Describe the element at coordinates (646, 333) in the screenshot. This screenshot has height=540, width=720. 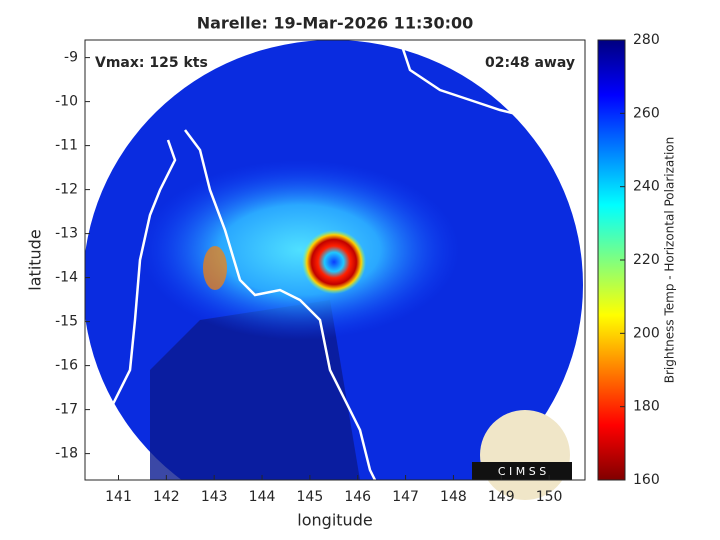
I see `colorbar-tick-label: 200` at that location.